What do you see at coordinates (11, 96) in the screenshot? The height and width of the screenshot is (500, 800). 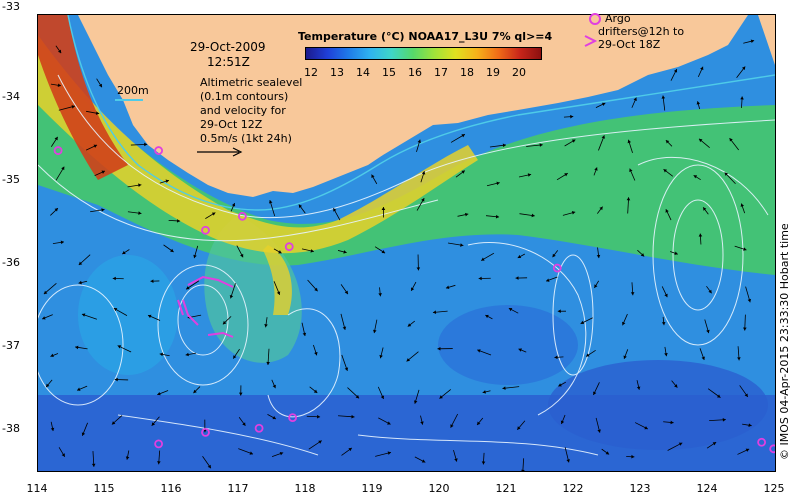 I see `y-tick-label: -34` at bounding box center [11, 96].